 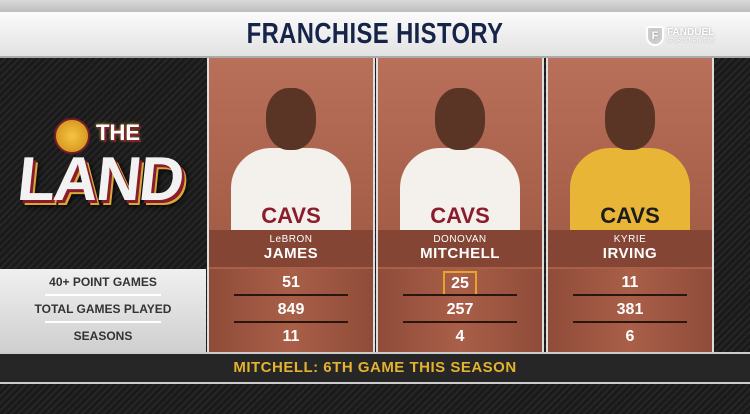 What do you see at coordinates (103, 336) in the screenshot?
I see `stat-label: SEASONS` at bounding box center [103, 336].